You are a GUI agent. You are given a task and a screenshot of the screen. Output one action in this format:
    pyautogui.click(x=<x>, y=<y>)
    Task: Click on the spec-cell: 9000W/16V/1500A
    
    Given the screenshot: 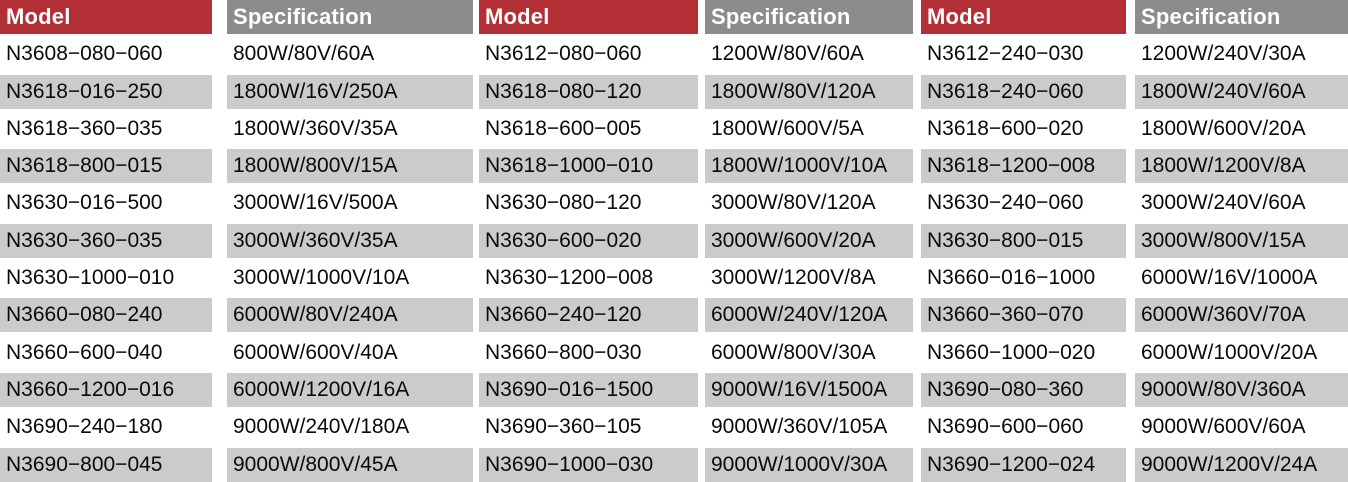 What is the action you would take?
    pyautogui.click(x=809, y=389)
    